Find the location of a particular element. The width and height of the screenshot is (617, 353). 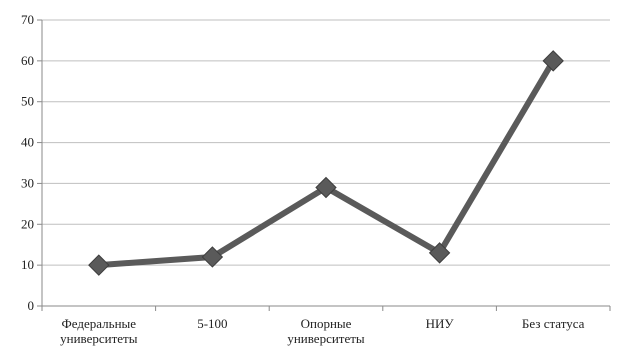

y-tick-label: 60 is located at coordinates (27, 60).